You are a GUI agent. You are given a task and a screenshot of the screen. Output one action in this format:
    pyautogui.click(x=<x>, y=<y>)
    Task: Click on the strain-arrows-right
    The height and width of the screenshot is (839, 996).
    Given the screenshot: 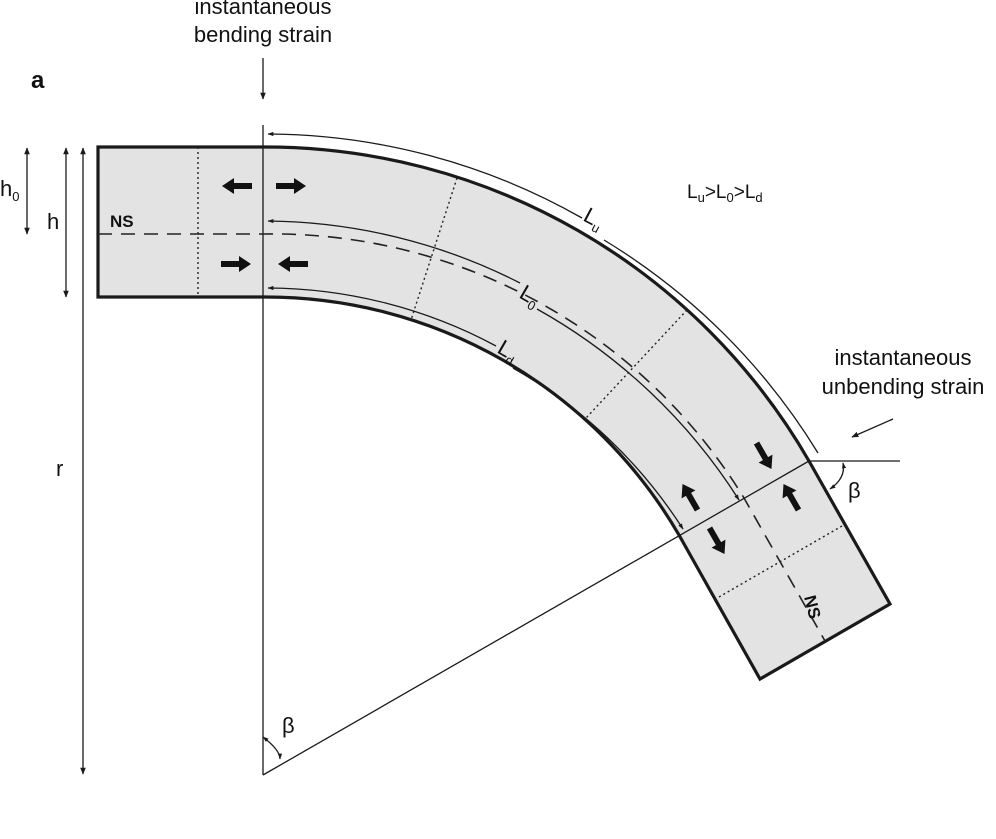 What is the action you would take?
    pyautogui.click(x=741, y=497)
    